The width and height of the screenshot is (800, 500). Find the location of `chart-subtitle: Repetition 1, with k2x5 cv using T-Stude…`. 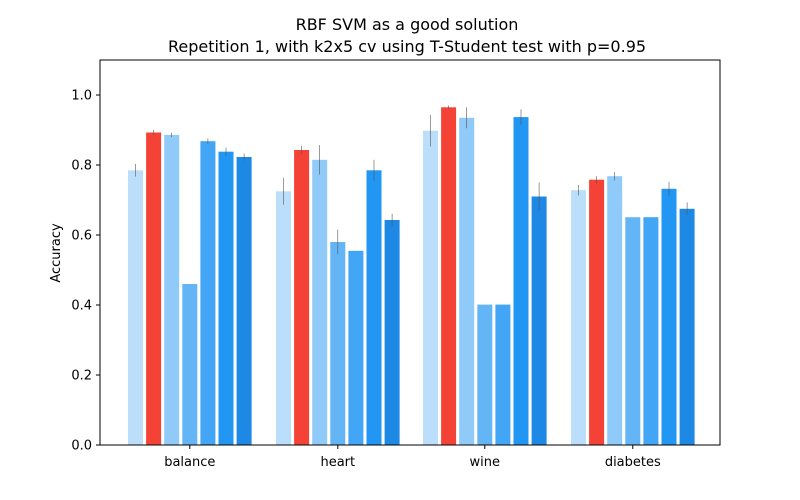

chart-subtitle: Repetition 1, with k2x5 cv using T-Stude… is located at coordinates (407, 46).